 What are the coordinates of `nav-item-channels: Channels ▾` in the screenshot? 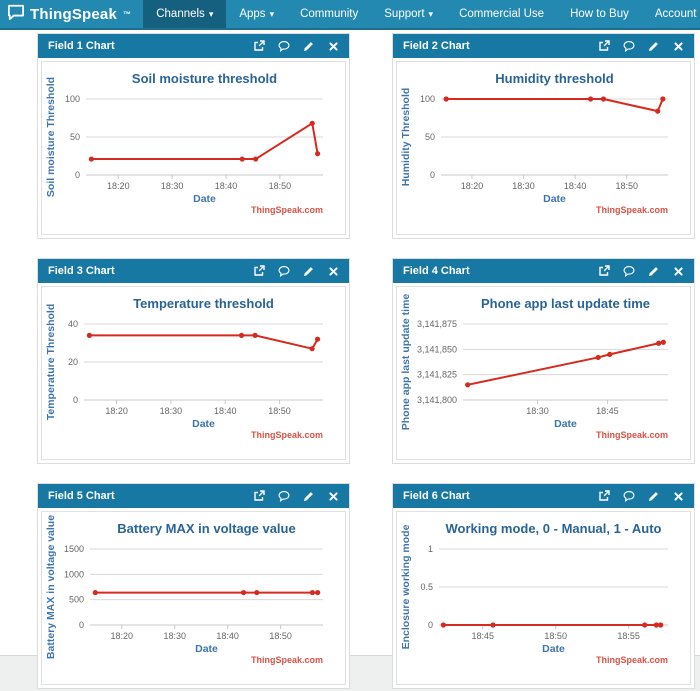 It's located at (185, 14).